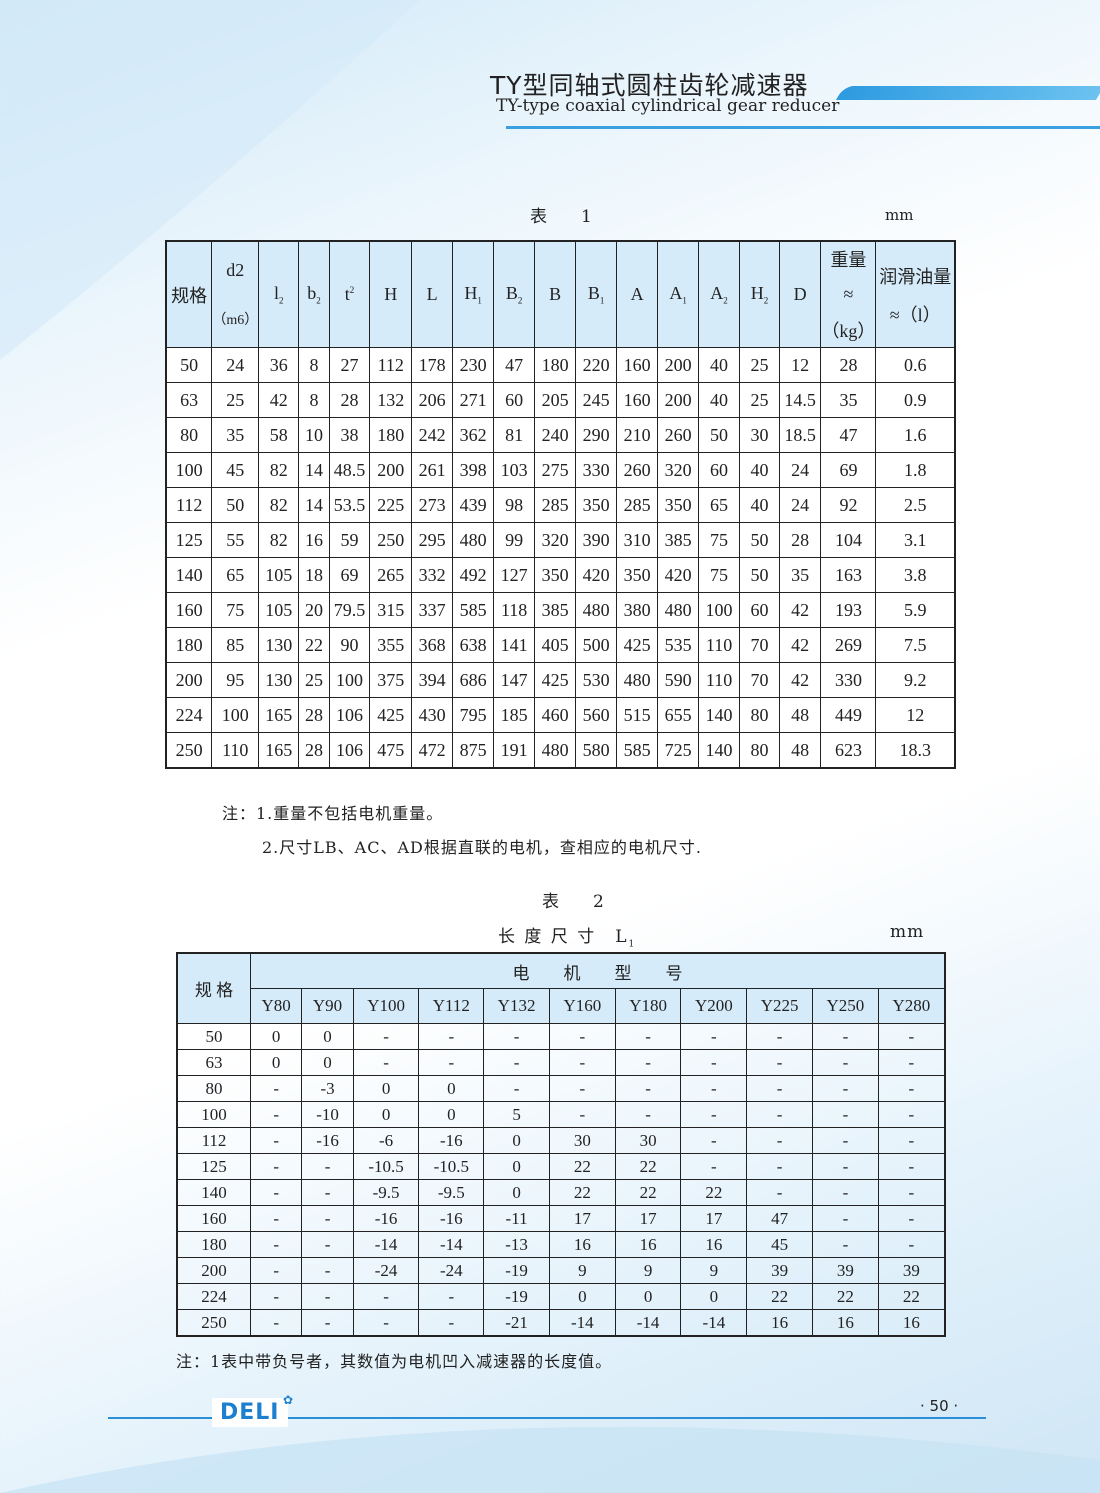 Image resolution: width=1100 pixels, height=1493 pixels. Describe the element at coordinates (678, 435) in the screenshot. I see `table-cell: 260` at that location.